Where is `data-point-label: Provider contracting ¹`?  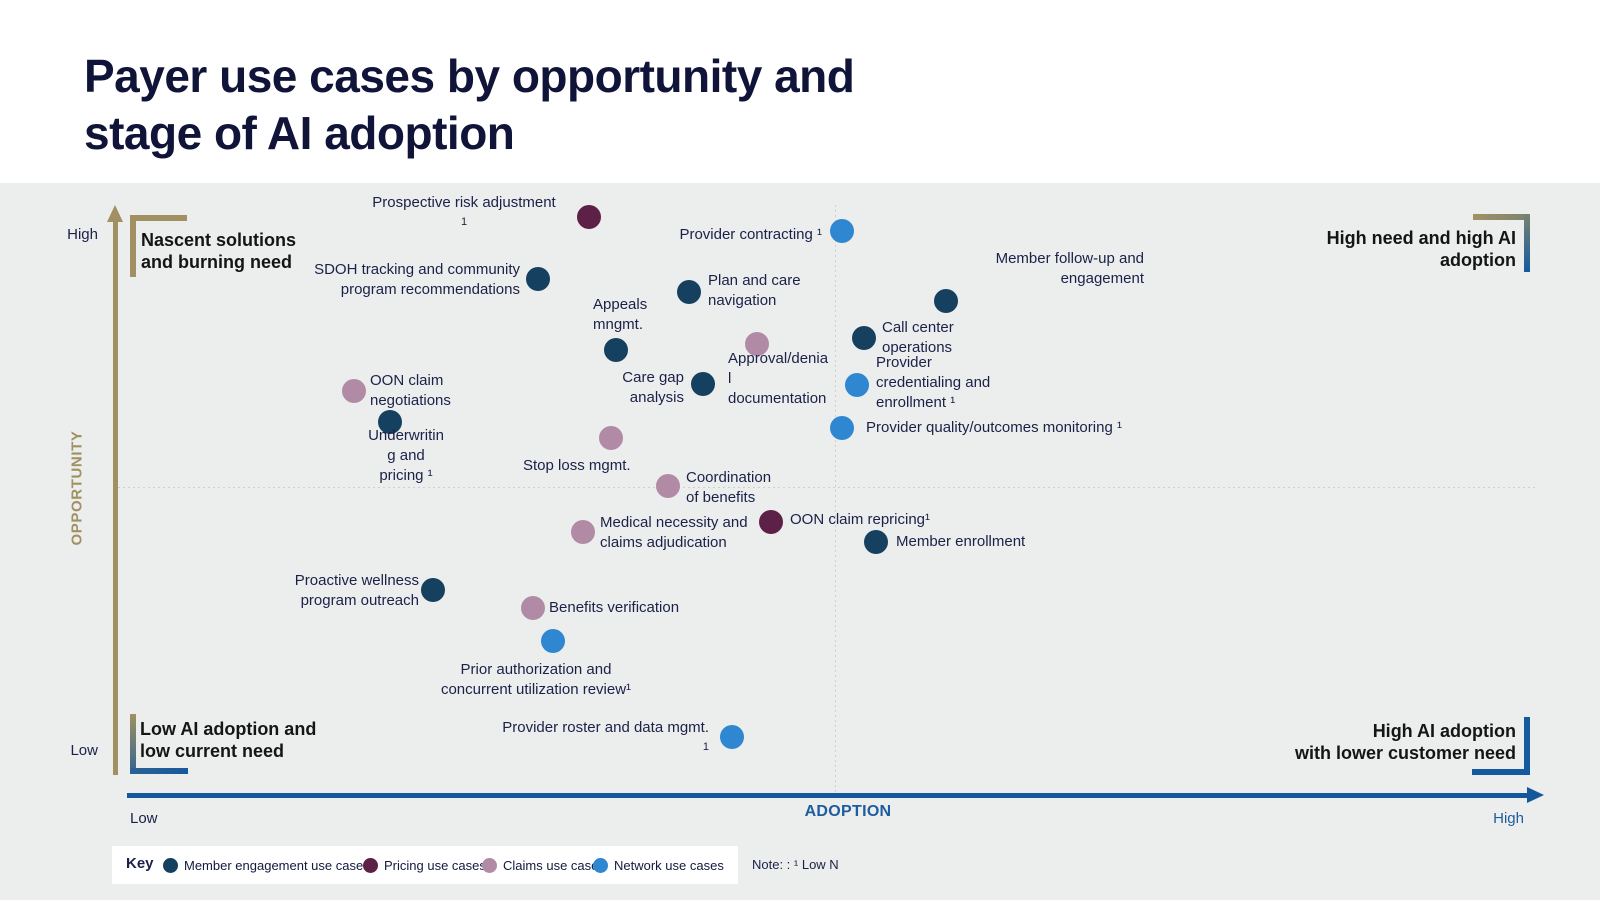 data-point-label: Provider contracting ¹ is located at coordinates (750, 235).